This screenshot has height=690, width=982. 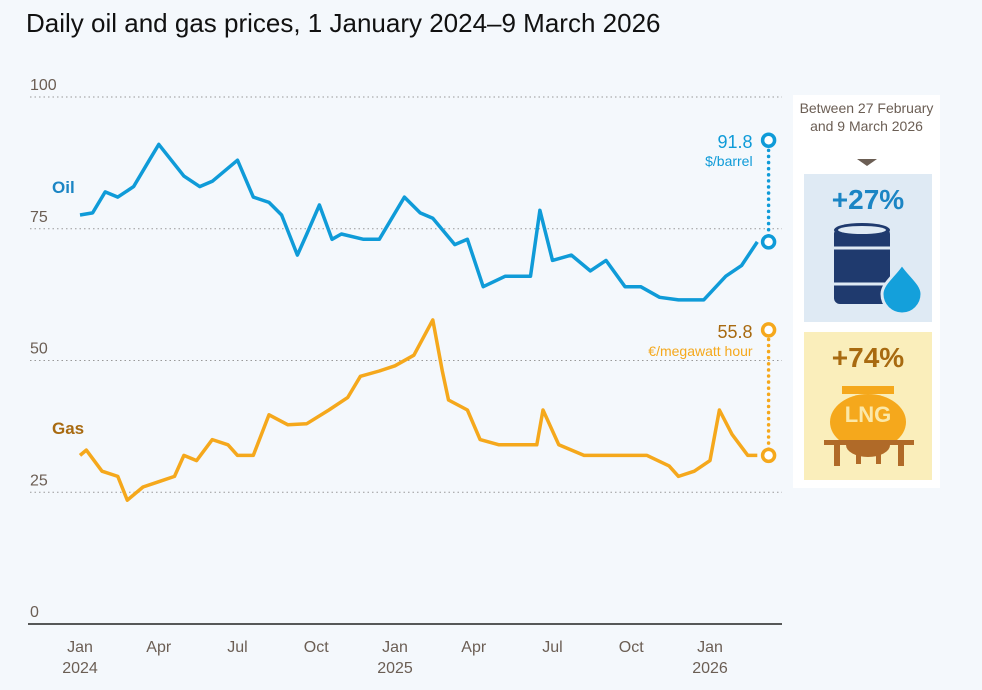 What do you see at coordinates (710, 668) in the screenshot?
I see `x-tick-year: 2026` at bounding box center [710, 668].